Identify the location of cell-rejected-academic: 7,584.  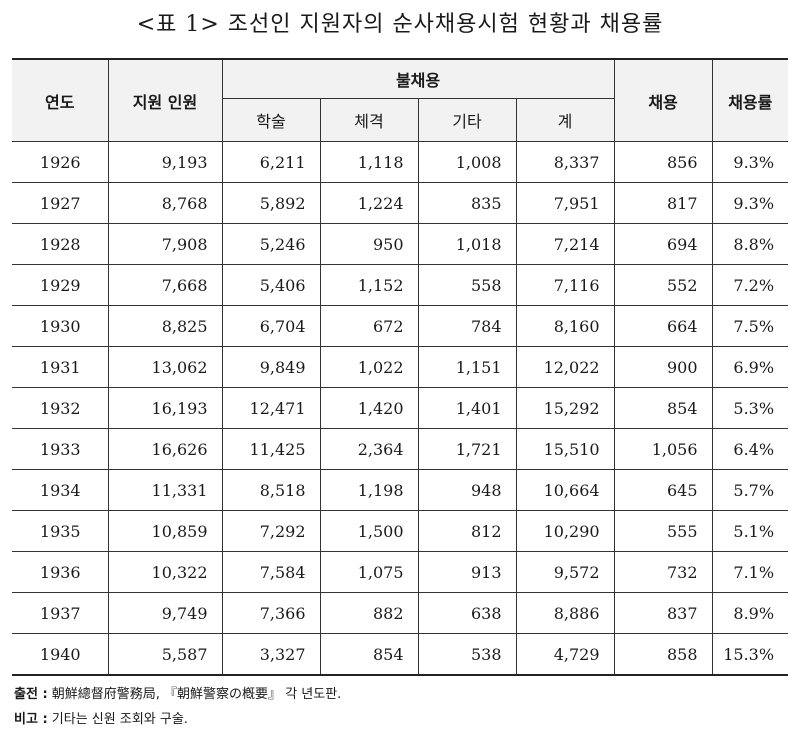
(271, 572).